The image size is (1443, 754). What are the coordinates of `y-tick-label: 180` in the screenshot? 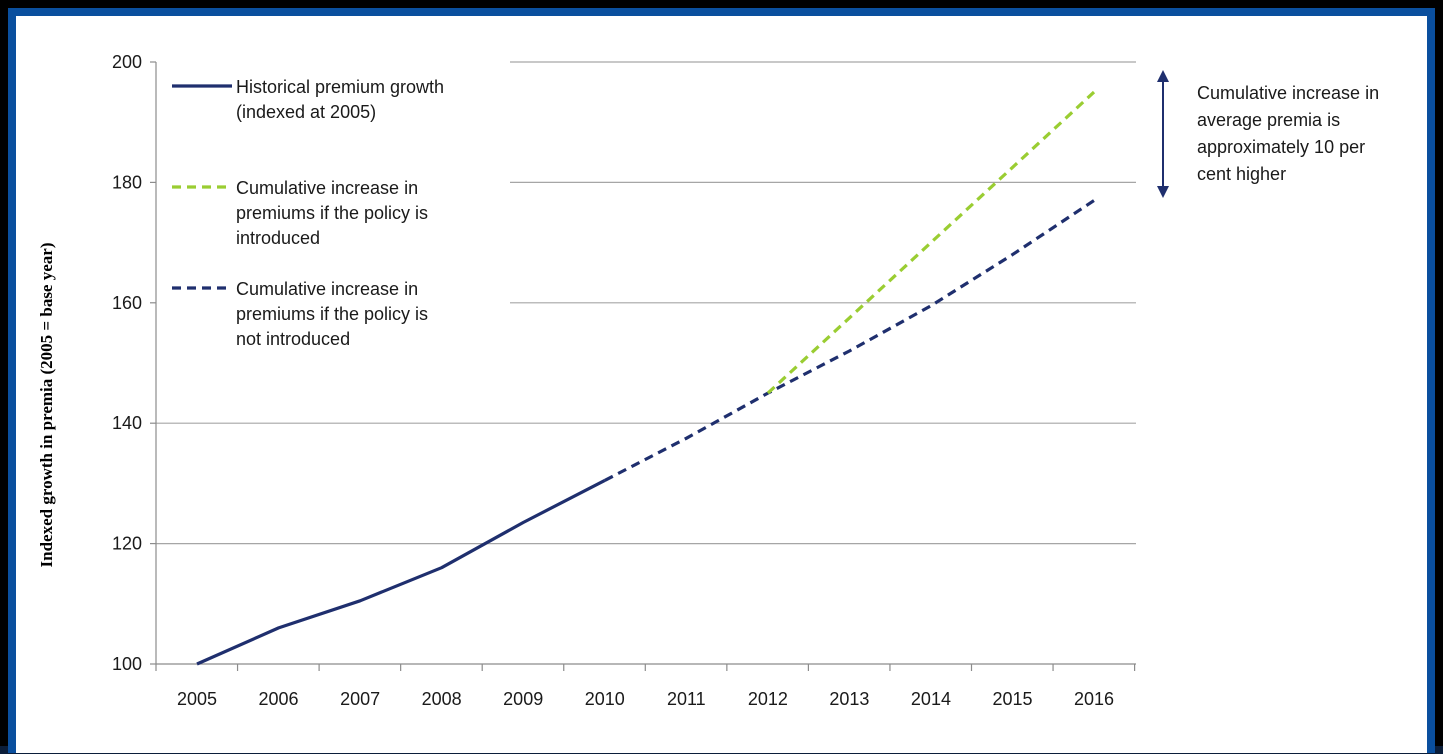 It's located at (127, 182).